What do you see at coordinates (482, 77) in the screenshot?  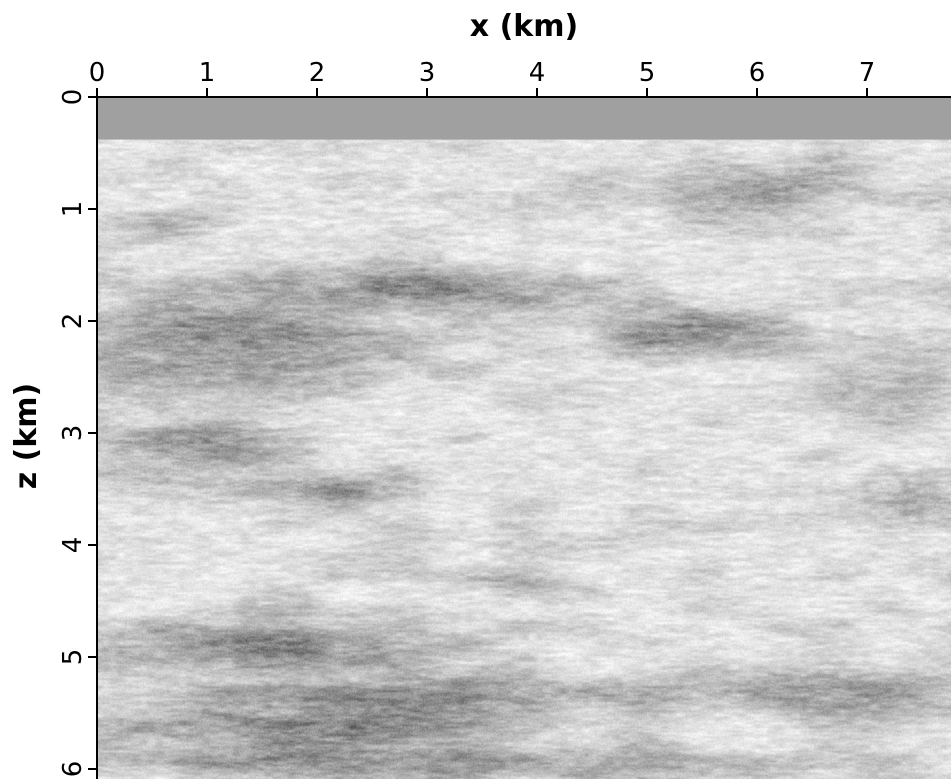 I see `x-axis-ticks: 0 1 2 3 4 5 6 7` at bounding box center [482, 77].